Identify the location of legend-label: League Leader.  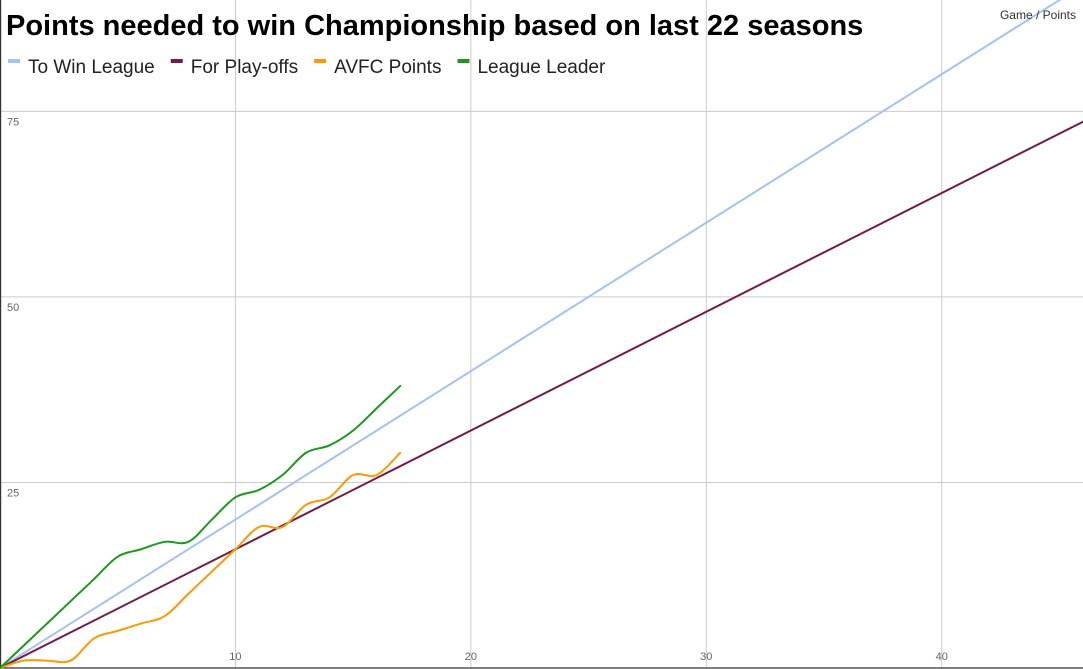
(541, 67).